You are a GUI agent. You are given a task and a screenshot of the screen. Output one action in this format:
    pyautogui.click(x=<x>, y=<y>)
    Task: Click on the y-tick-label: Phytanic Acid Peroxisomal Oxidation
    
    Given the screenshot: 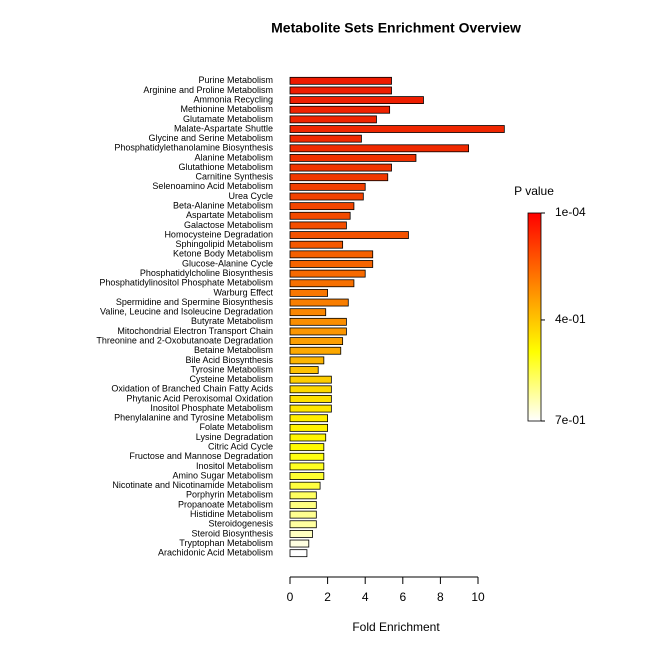 What is the action you would take?
    pyautogui.click(x=199, y=398)
    